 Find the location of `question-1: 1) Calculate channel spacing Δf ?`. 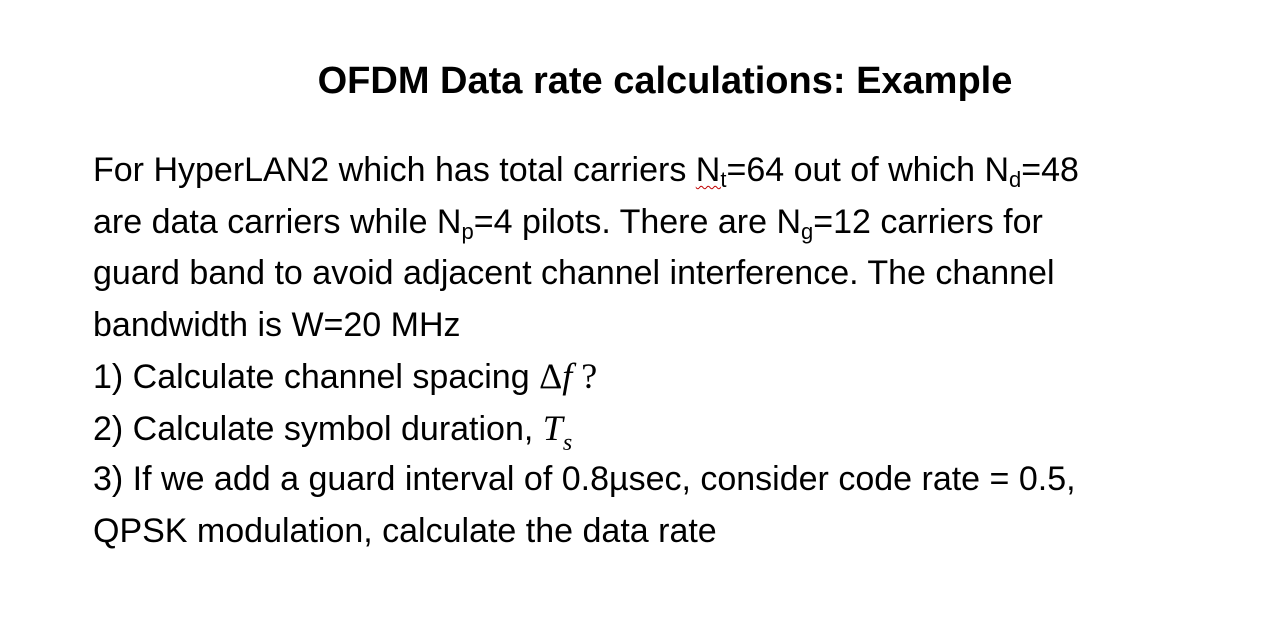

question-1: 1) Calculate channel spacing Δf ? is located at coordinates (678, 377).